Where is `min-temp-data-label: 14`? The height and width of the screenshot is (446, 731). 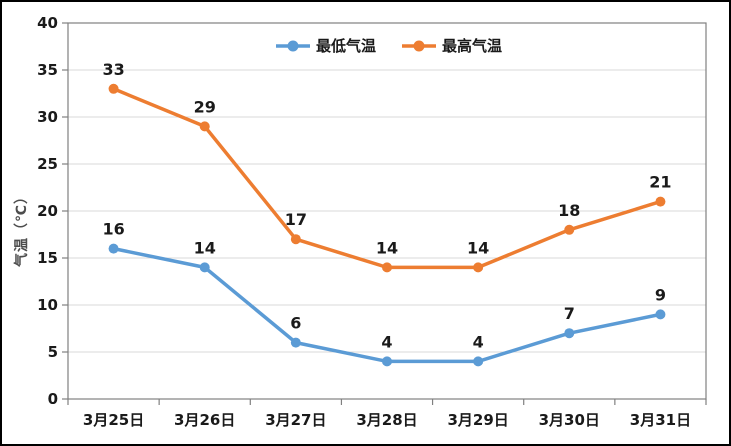 min-temp-data-label: 14 is located at coordinates (205, 247).